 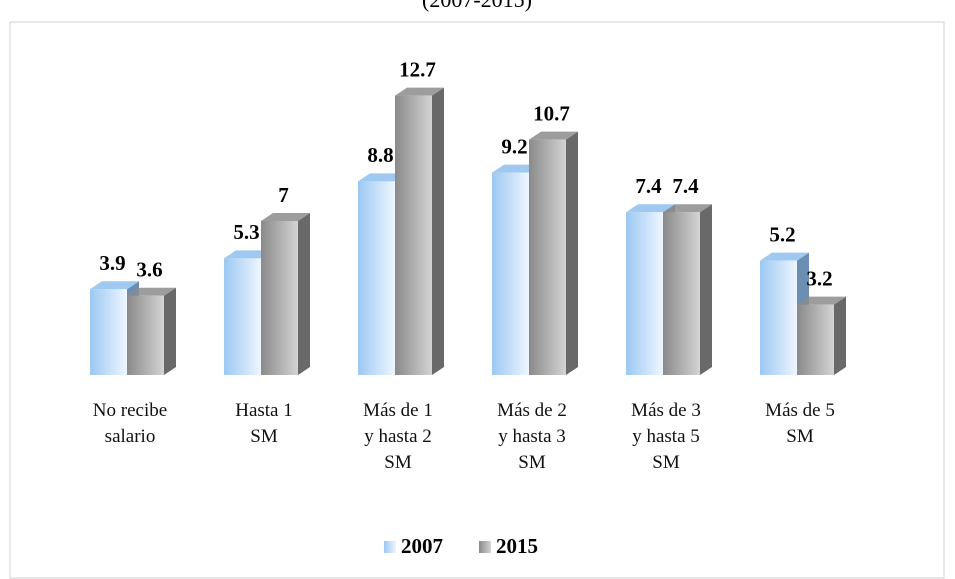 What do you see at coordinates (532, 436) in the screenshot?
I see `x-tick-label: Más de 2 y hasta 3 SM` at bounding box center [532, 436].